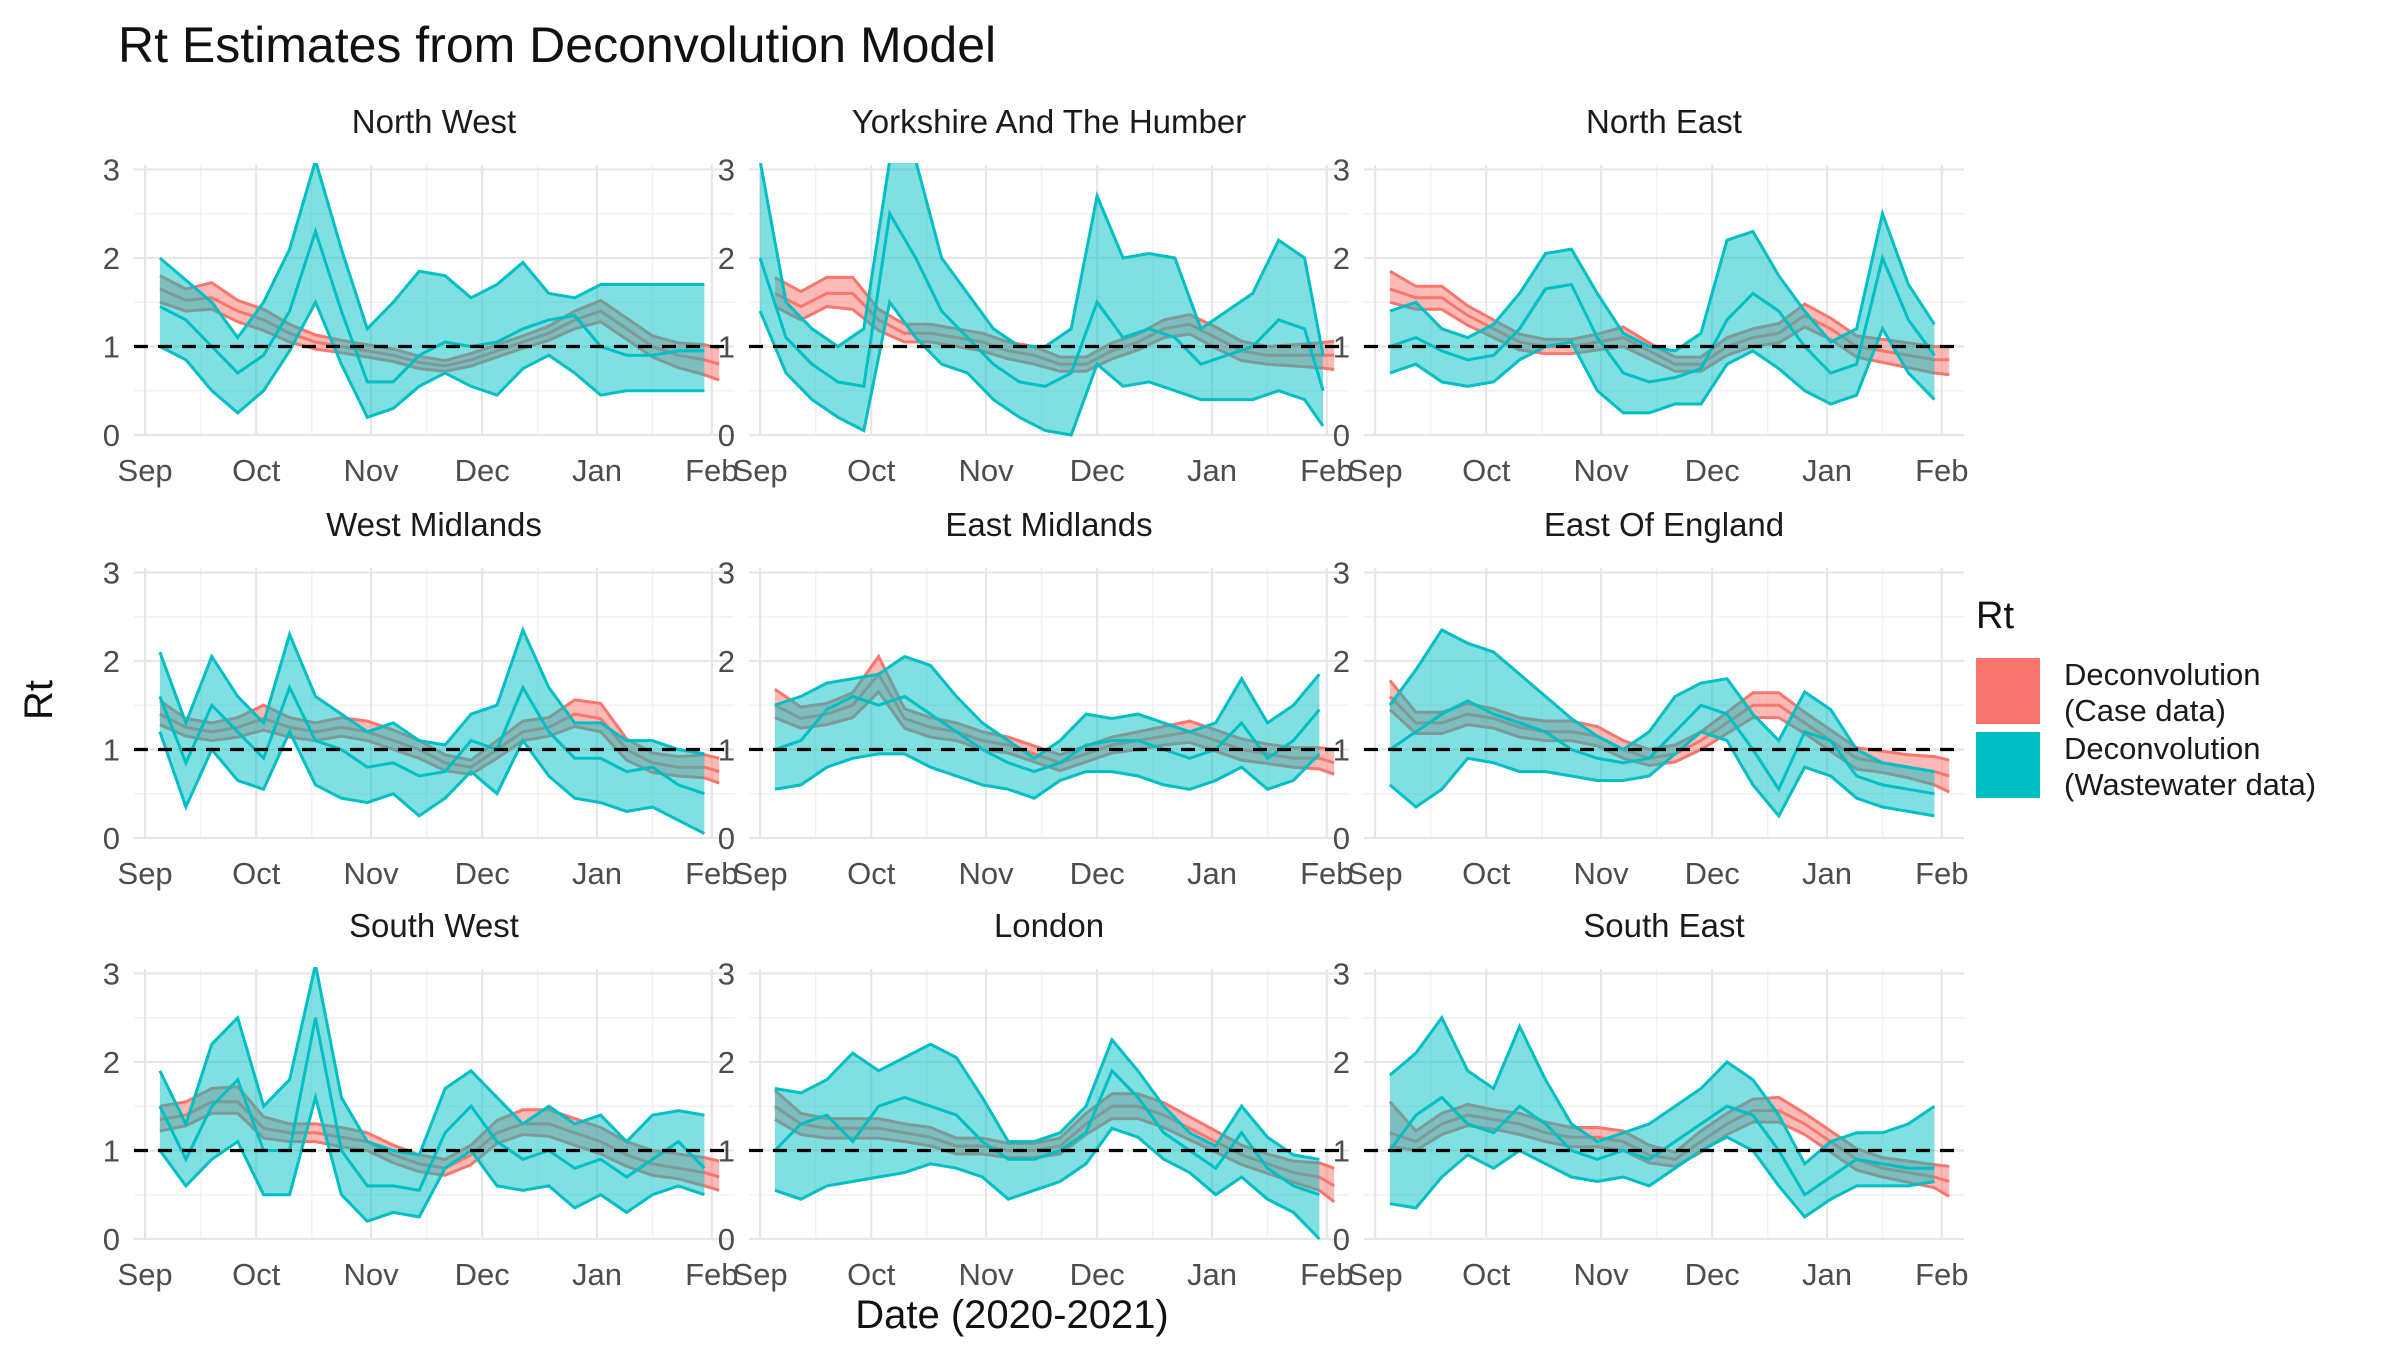 This screenshot has height=1350, width=2400. What do you see at coordinates (1995, 616) in the screenshot?
I see `legend-title: Rt` at bounding box center [1995, 616].